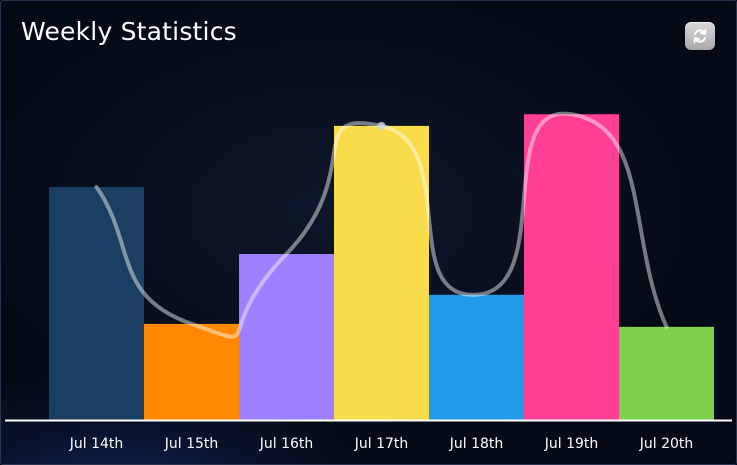 The height and width of the screenshot is (465, 737). I want to click on x-tick-label: Jul 14th, so click(96, 444).